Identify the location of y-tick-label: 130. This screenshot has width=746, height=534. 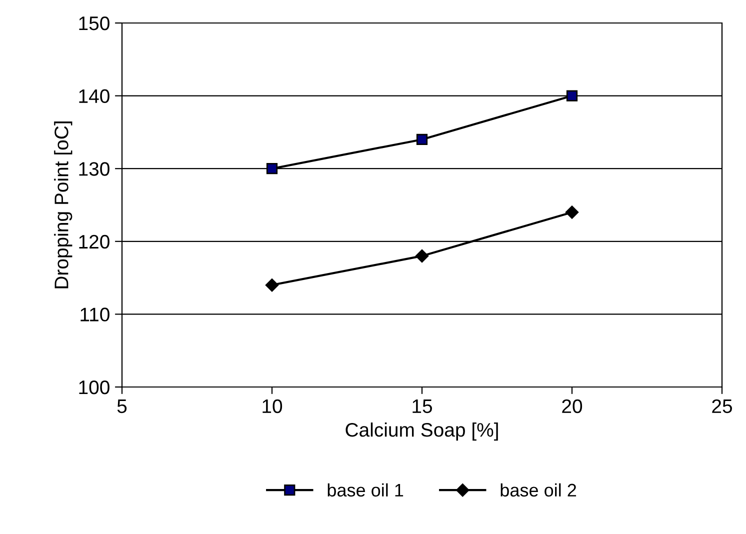
(94, 169).